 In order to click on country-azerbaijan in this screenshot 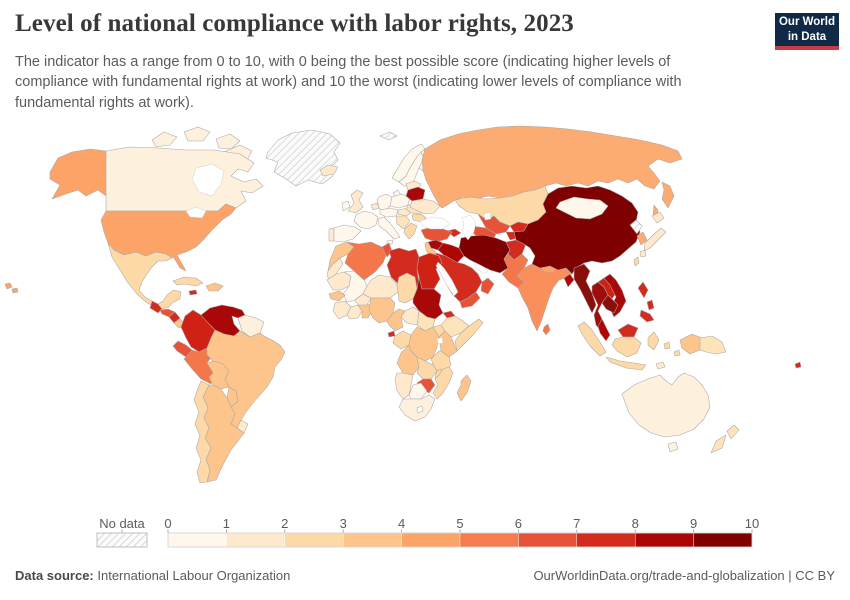, I will do `click(454, 233)`.